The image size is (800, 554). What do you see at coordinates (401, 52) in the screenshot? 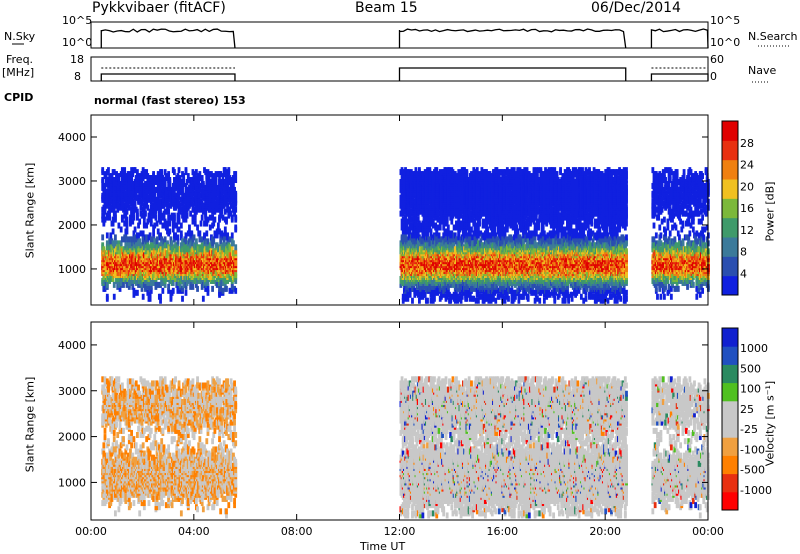
I see `small-panels` at bounding box center [401, 52].